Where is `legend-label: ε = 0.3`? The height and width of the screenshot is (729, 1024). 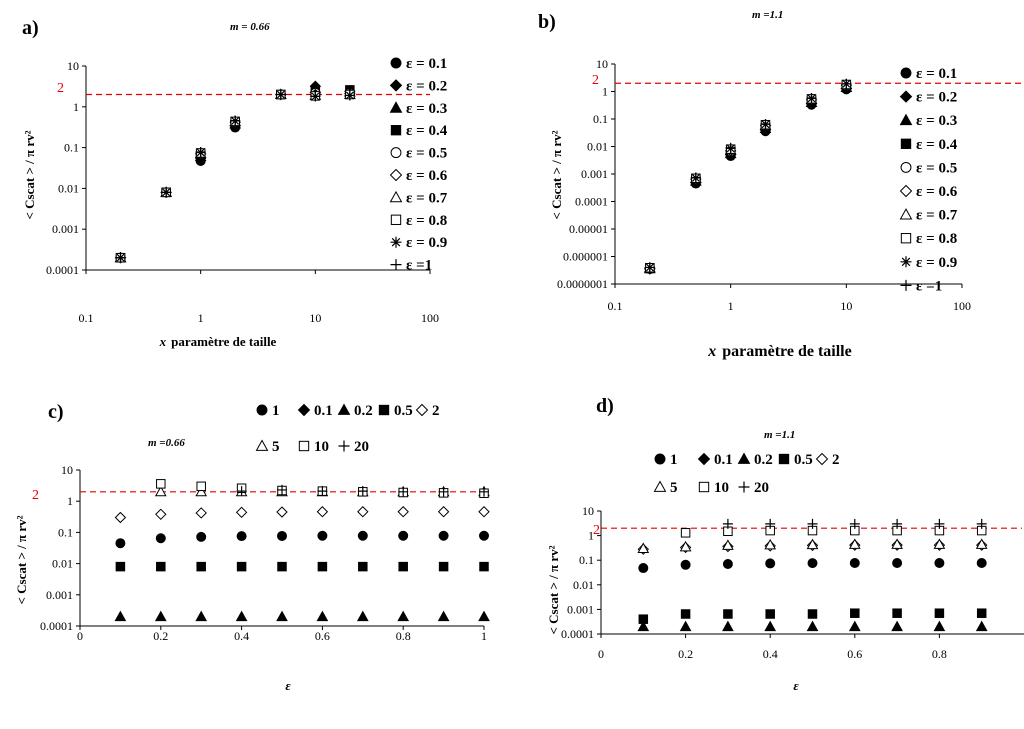 legend-label: ε = 0.3 is located at coordinates (426, 109).